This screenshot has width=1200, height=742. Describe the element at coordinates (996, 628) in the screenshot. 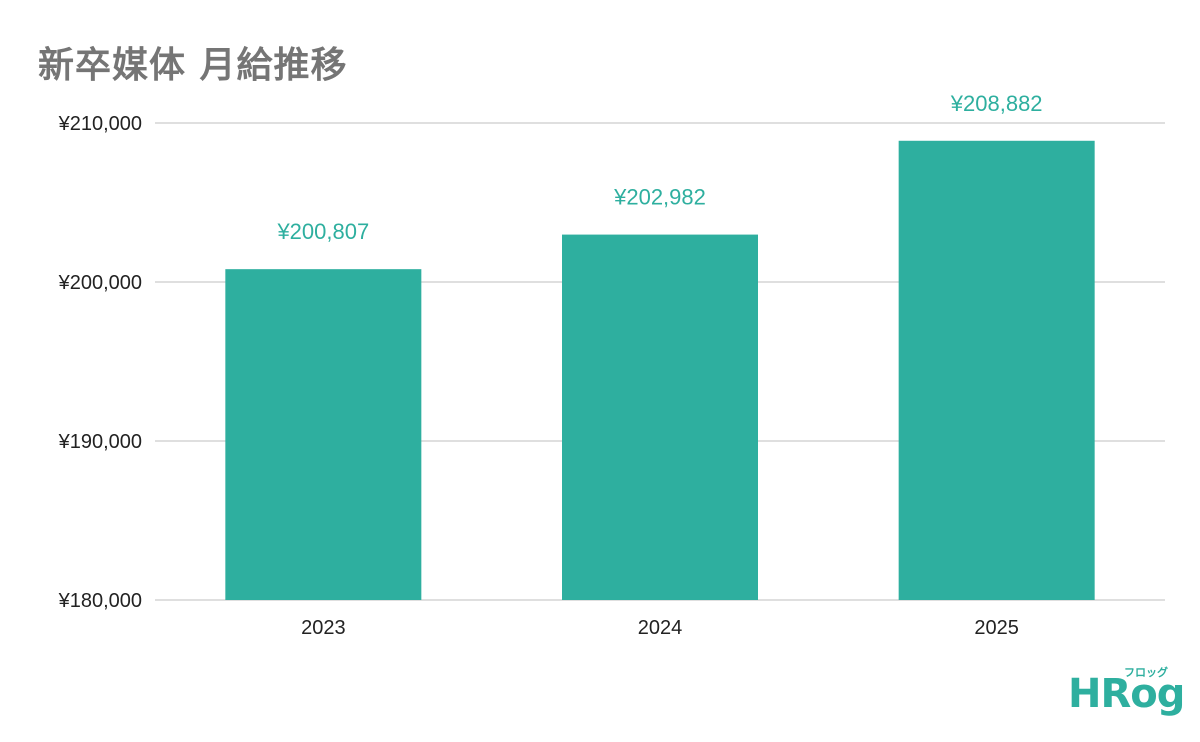

I see `x-tick-label: 2025` at that location.